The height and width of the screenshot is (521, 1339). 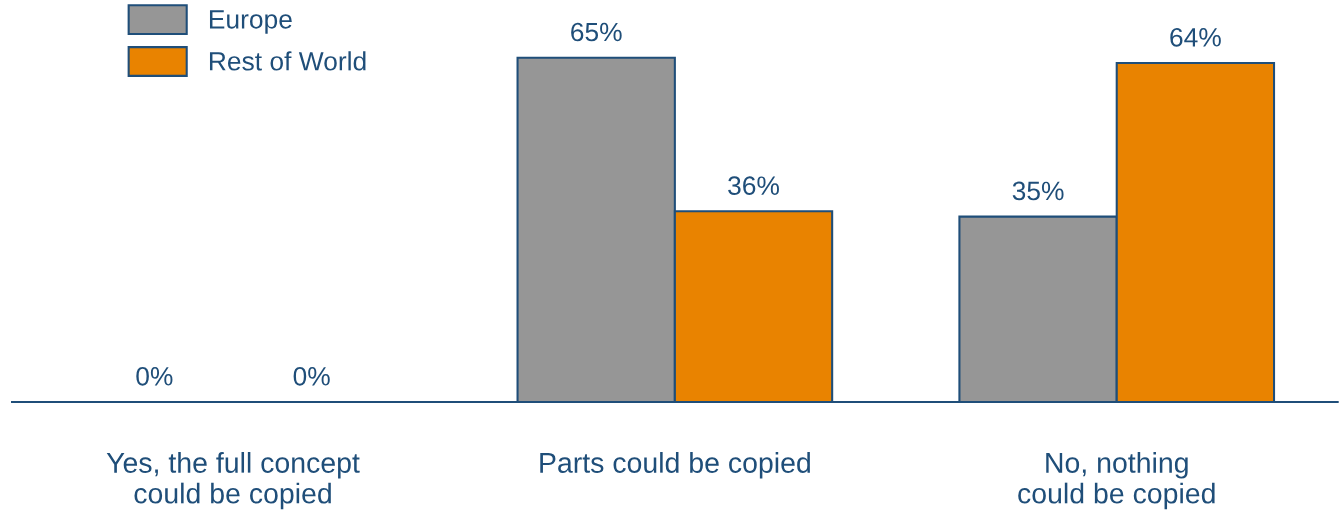 I want to click on data-label: 64%, so click(x=1195, y=37).